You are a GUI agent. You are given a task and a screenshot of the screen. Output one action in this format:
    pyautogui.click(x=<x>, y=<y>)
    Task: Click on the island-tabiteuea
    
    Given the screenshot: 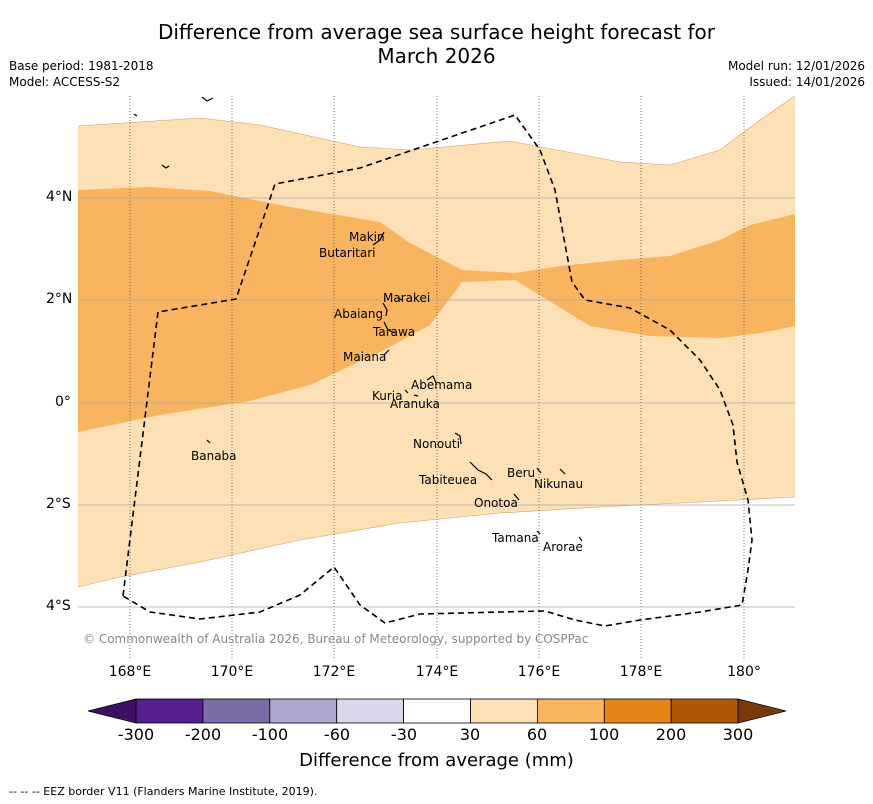 What is the action you would take?
    pyautogui.click(x=481, y=471)
    